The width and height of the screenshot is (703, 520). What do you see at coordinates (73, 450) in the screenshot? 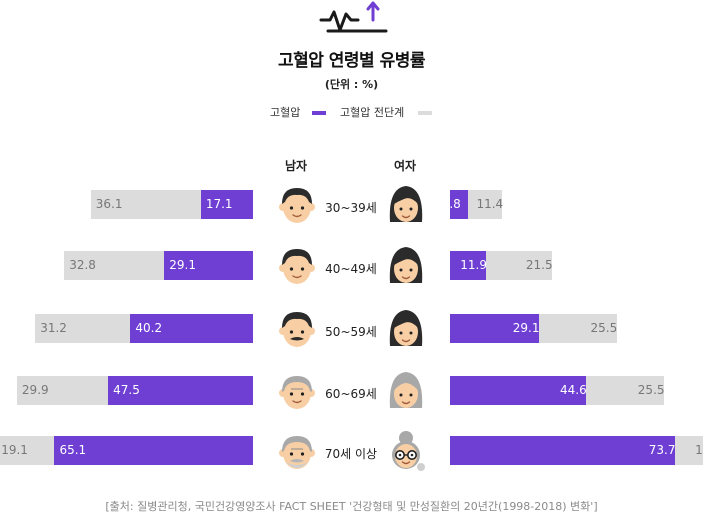
I see `label-male-hypertension: 65.1` at bounding box center [73, 450].